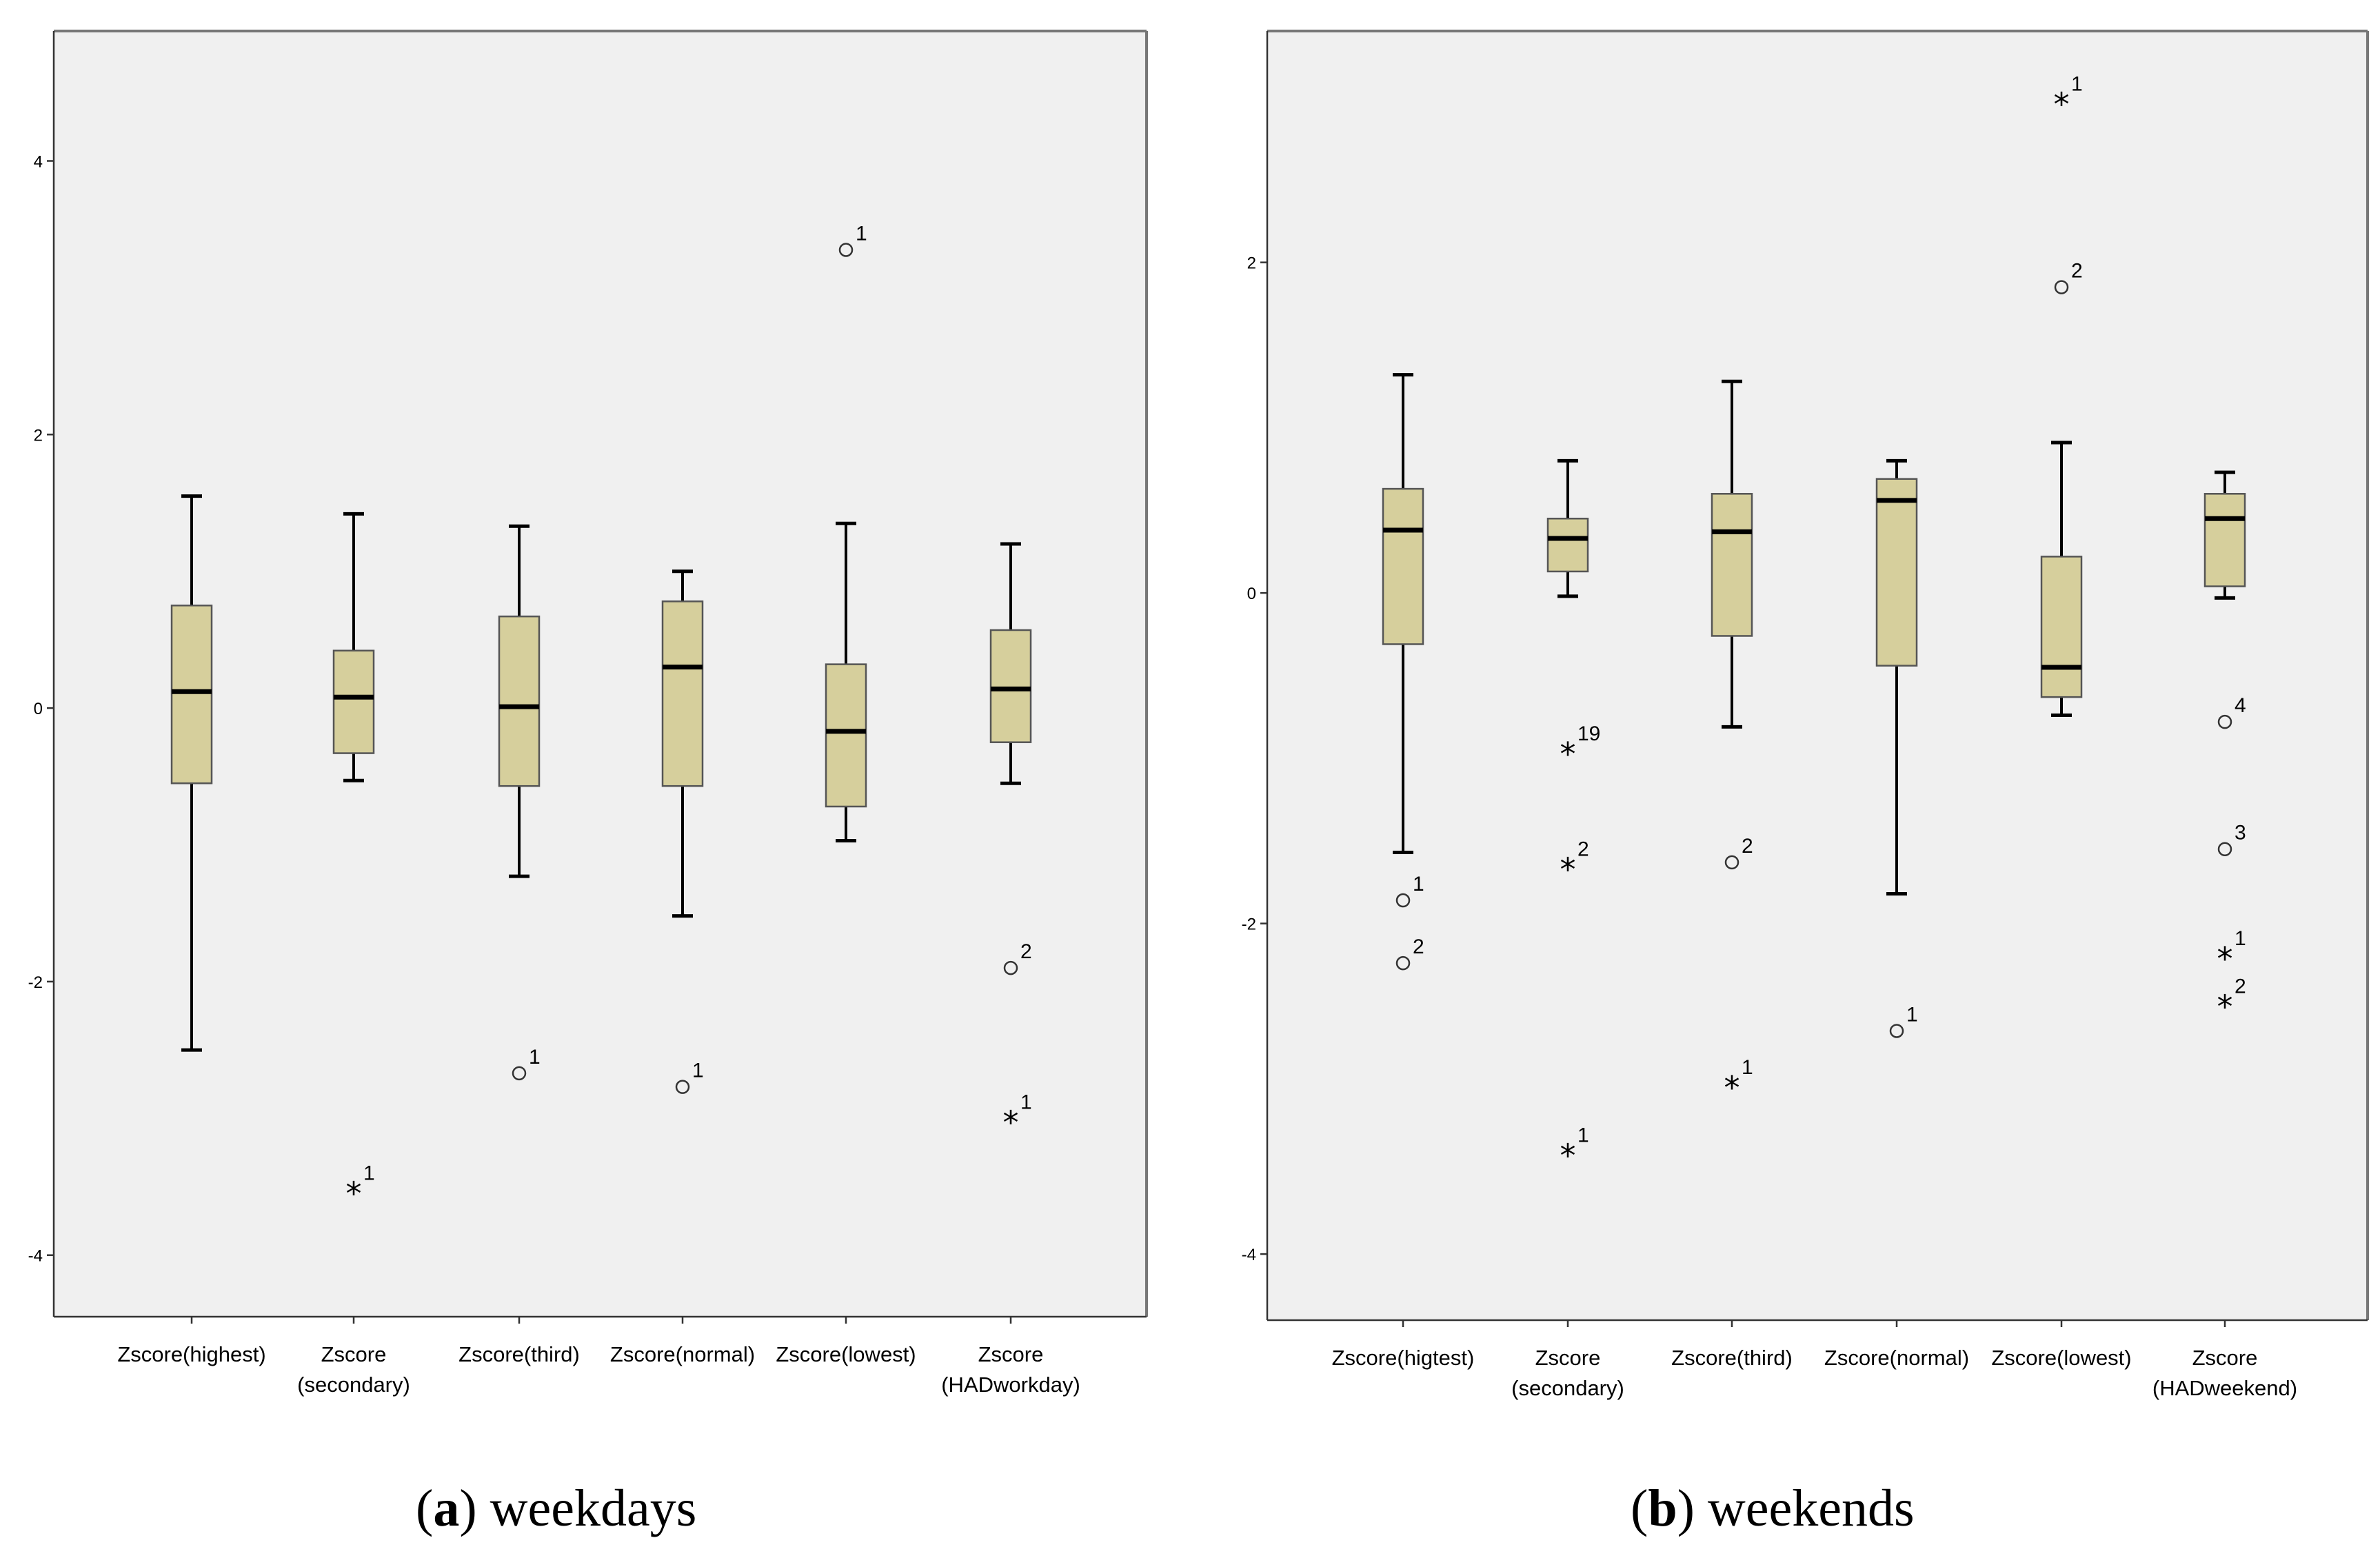 The height and width of the screenshot is (1558, 2380). I want to click on box-1: Zscore(highest), so click(191, 930).